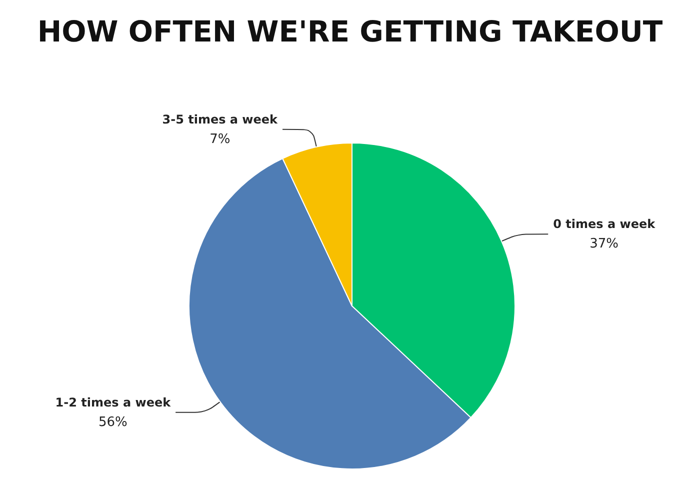 The width and height of the screenshot is (700, 500). Describe the element at coordinates (604, 224) in the screenshot. I see `slice-label: 0 times a week` at that location.